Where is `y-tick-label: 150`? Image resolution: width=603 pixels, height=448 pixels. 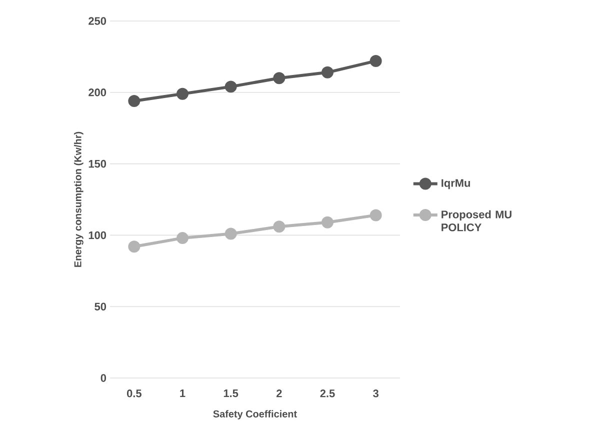
y-tick-label: 150 is located at coordinates (97, 164).